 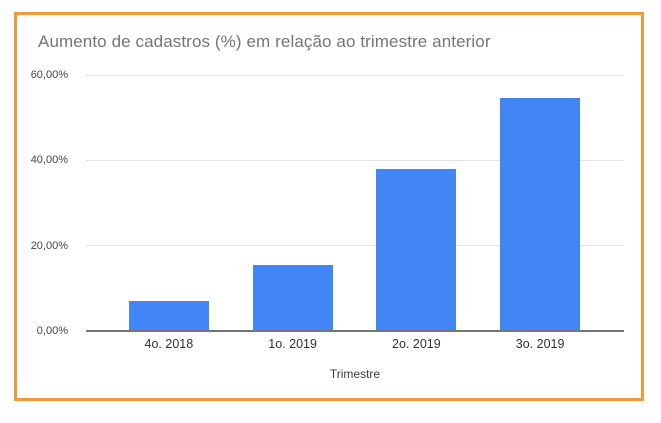 What do you see at coordinates (49, 75) in the screenshot?
I see `y-tick-label: 60,00%` at bounding box center [49, 75].